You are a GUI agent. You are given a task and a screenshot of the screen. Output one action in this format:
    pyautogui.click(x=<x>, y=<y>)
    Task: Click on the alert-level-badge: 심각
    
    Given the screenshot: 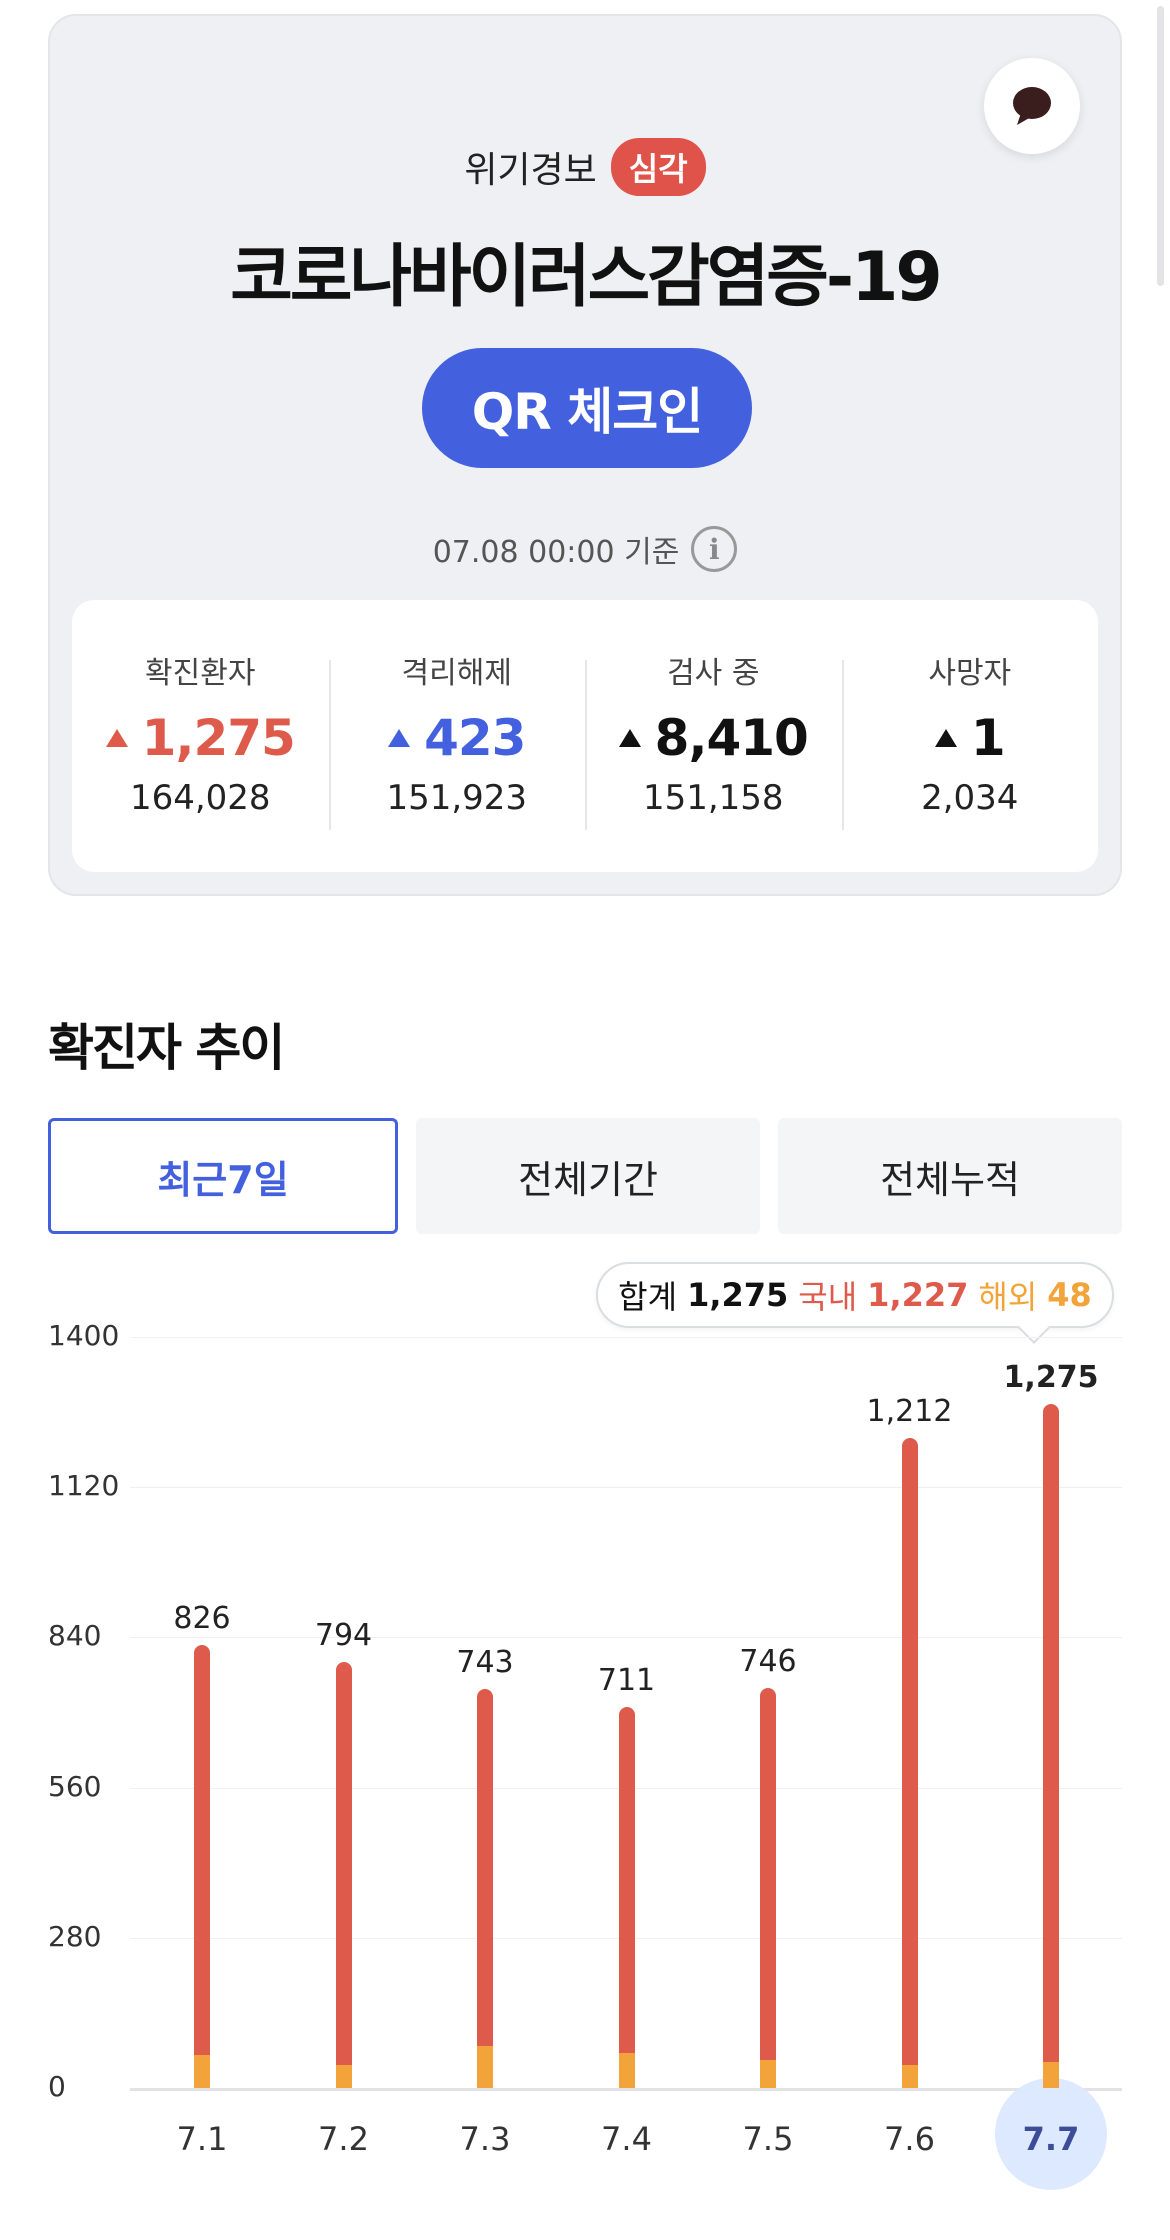 What is the action you would take?
    pyautogui.click(x=658, y=167)
    